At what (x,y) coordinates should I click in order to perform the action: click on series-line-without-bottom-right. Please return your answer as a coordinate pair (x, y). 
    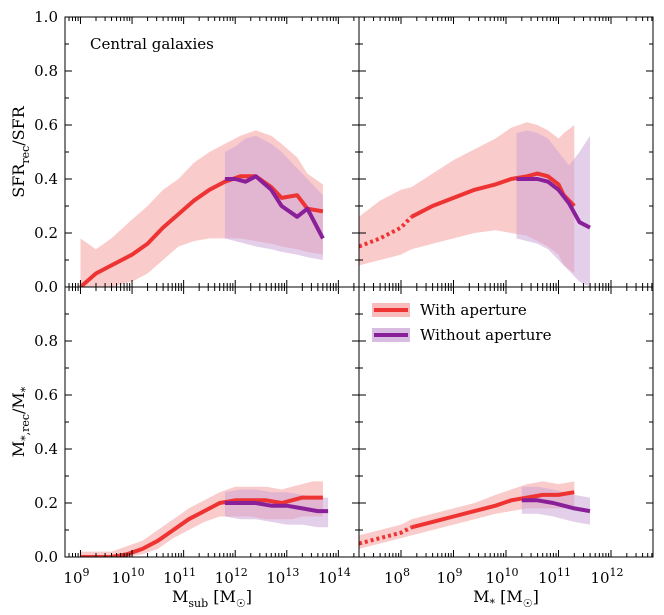
    Looking at the image, I should click on (556, 506).